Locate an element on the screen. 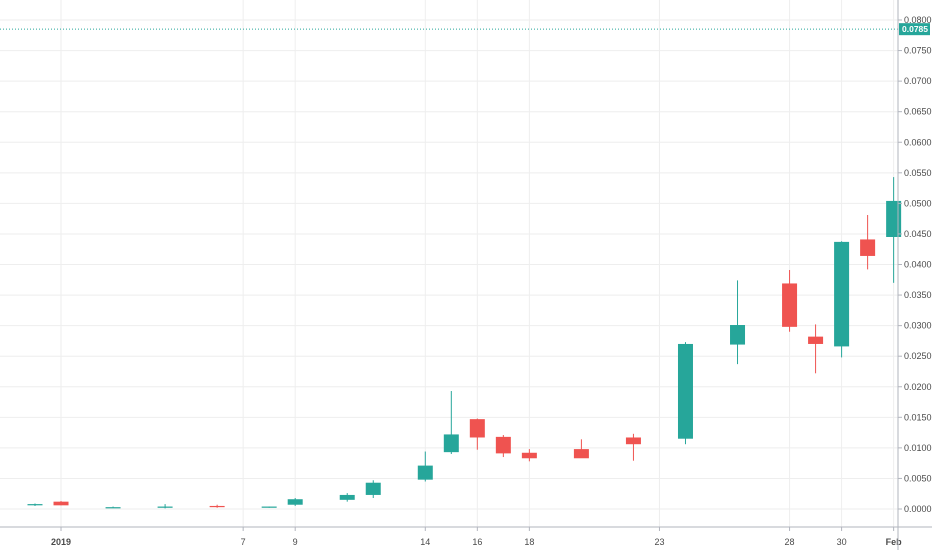 The width and height of the screenshot is (932, 555). y-tick-label: 0.0550 is located at coordinates (918, 173).